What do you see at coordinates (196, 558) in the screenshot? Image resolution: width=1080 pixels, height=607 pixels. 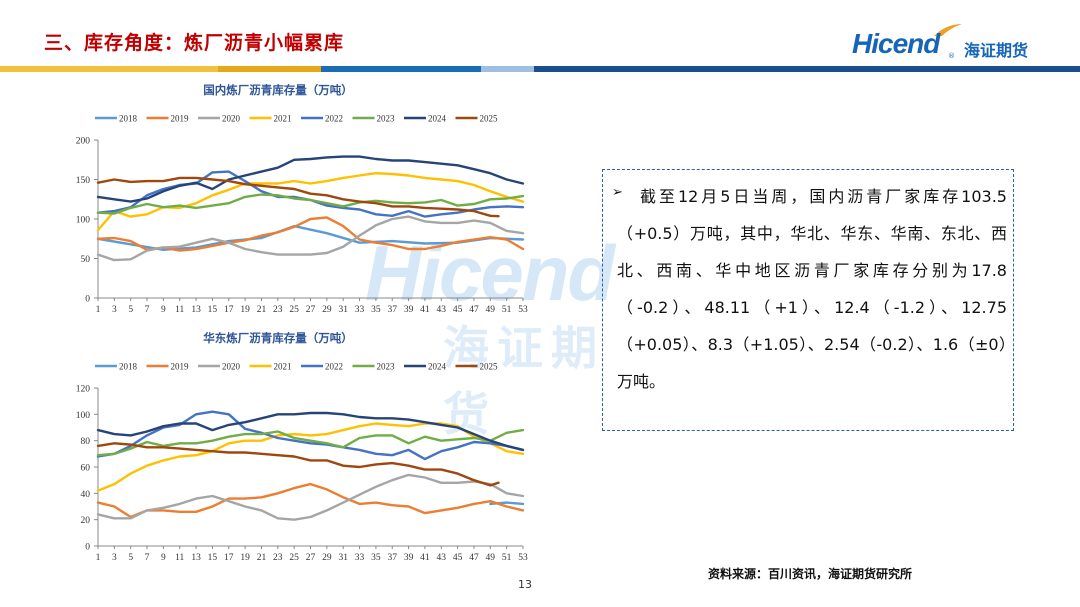 I see `x-tick-label: 13` at bounding box center [196, 558].